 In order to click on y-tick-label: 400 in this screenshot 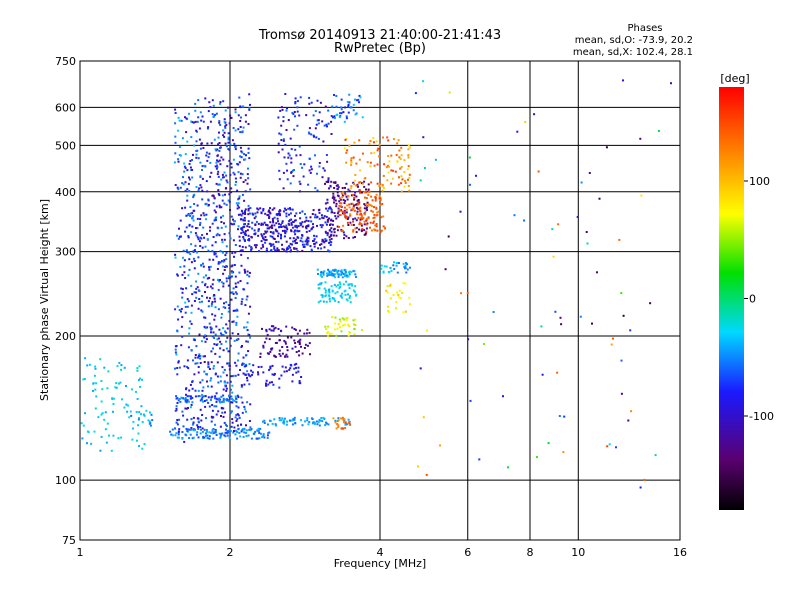, I will do `click(65, 192)`.